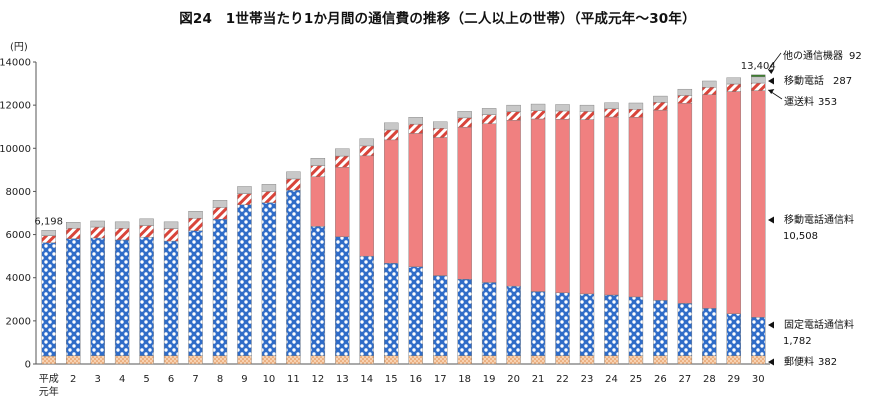 This screenshot has width=875, height=405. What do you see at coordinates (611, 379) in the screenshot?
I see `x-tick-label: 24` at bounding box center [611, 379].